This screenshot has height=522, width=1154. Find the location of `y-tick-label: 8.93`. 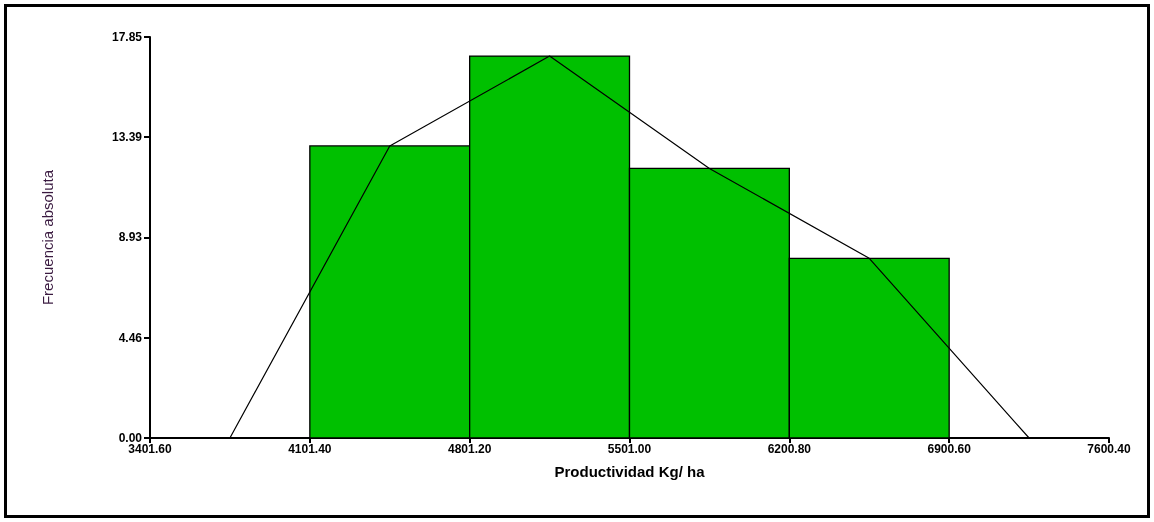

y-tick-label: 8.93 is located at coordinates (130, 237).